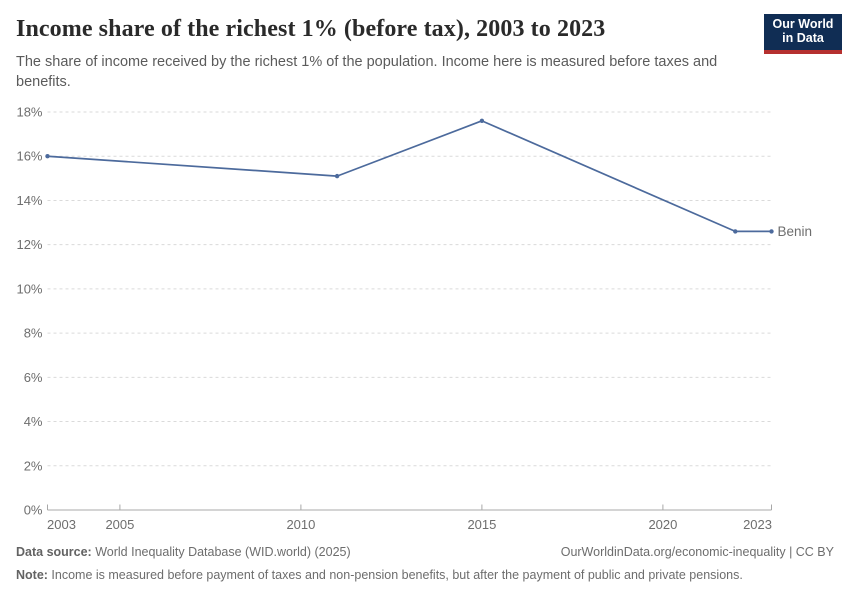  What do you see at coordinates (300, 524) in the screenshot?
I see `x-tick-label: 2010` at bounding box center [300, 524].